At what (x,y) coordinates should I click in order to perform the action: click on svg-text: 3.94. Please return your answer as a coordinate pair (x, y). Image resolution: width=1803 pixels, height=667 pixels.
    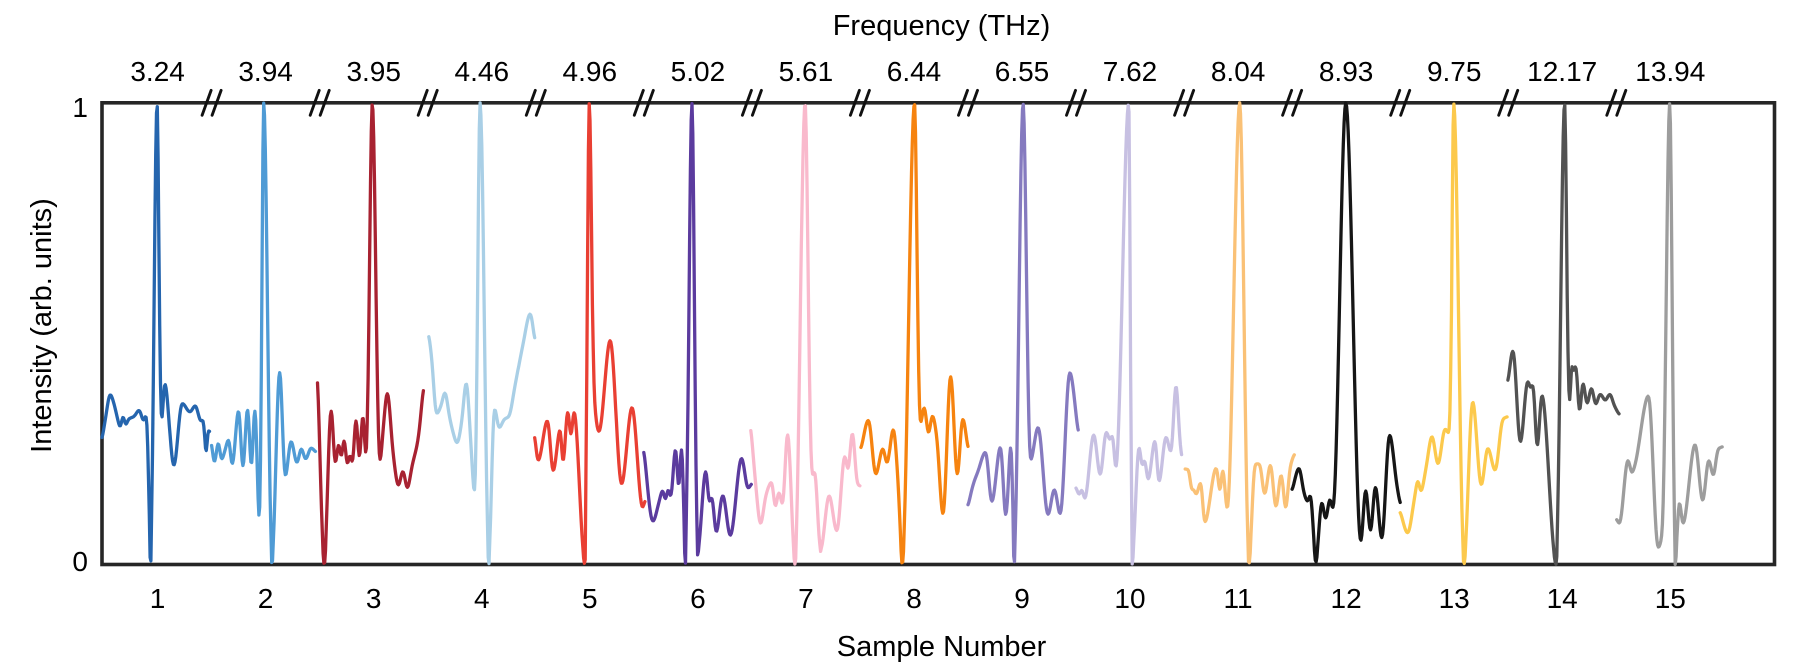
    Looking at the image, I should click on (265, 71).